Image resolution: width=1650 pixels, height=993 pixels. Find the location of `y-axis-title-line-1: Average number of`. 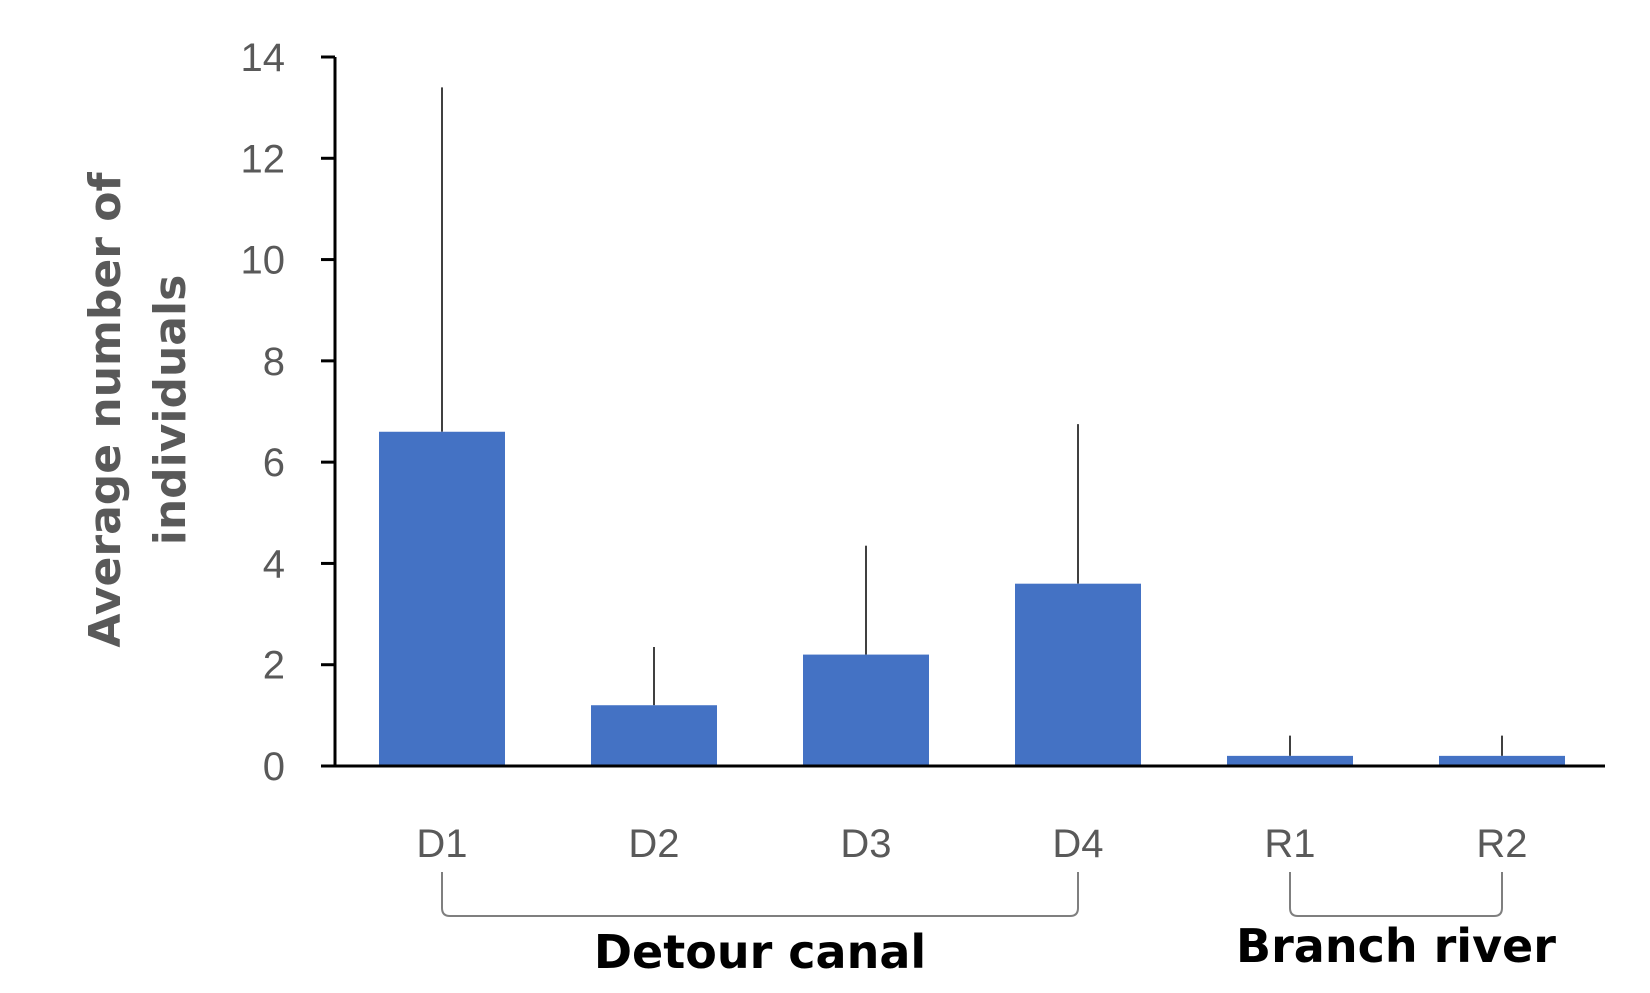

y-axis-title-line-1: Average number of is located at coordinates (105, 410).